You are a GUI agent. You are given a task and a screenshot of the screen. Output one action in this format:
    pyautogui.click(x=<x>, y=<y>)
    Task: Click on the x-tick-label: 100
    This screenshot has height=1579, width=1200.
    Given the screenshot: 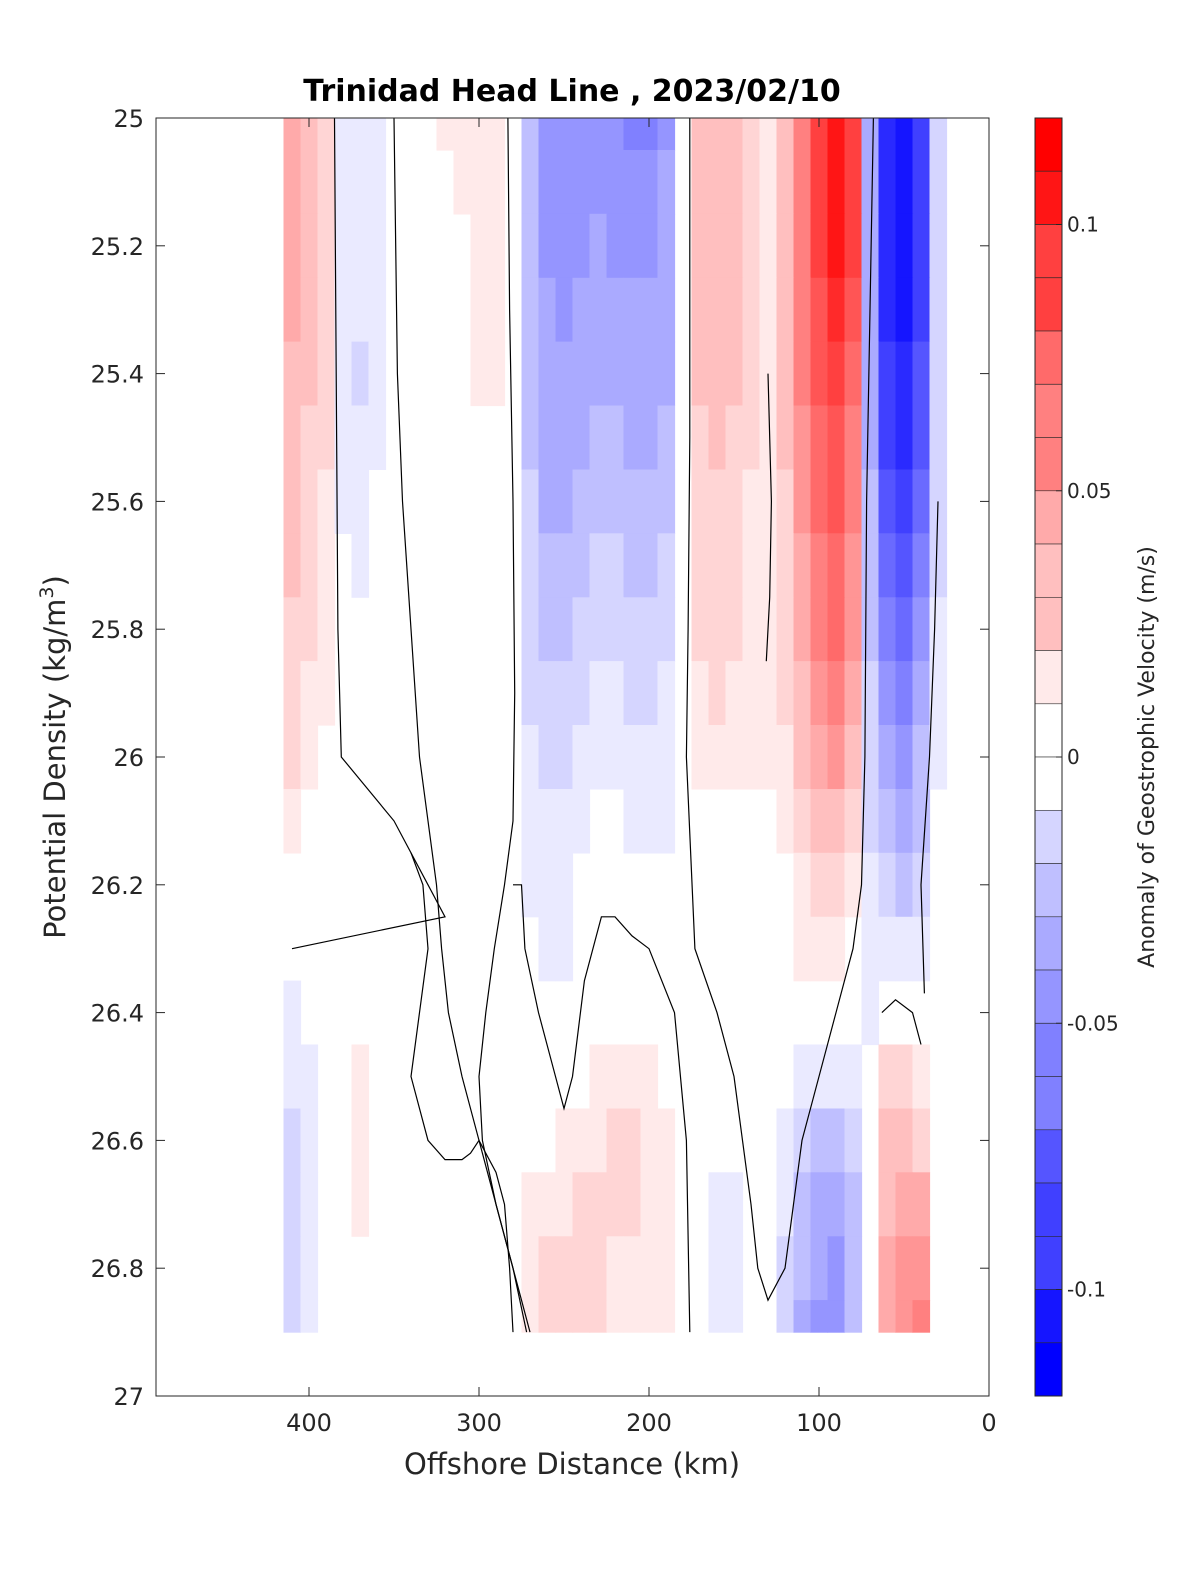 What is the action you would take?
    pyautogui.click(x=819, y=1423)
    